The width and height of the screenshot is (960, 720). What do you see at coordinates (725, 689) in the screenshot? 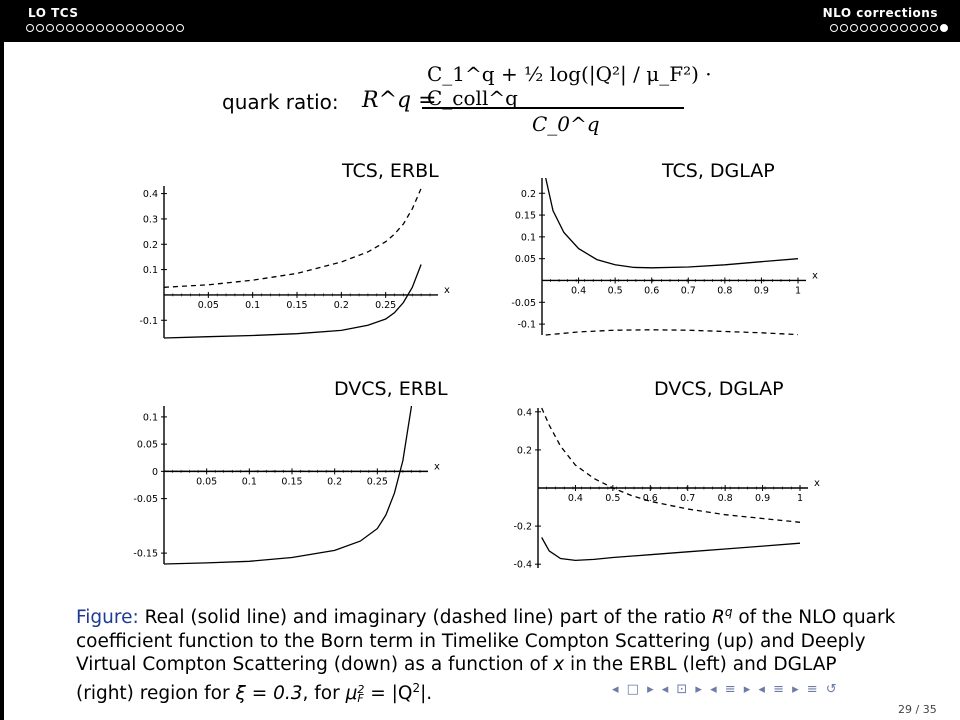
I see `beamer-navigation-icons: ◂ □ ▸ ◂ ⊡ ▸ ◂ ≡ ▸ ◂ ≡ ▸ ≡ ↺` at bounding box center [725, 689].